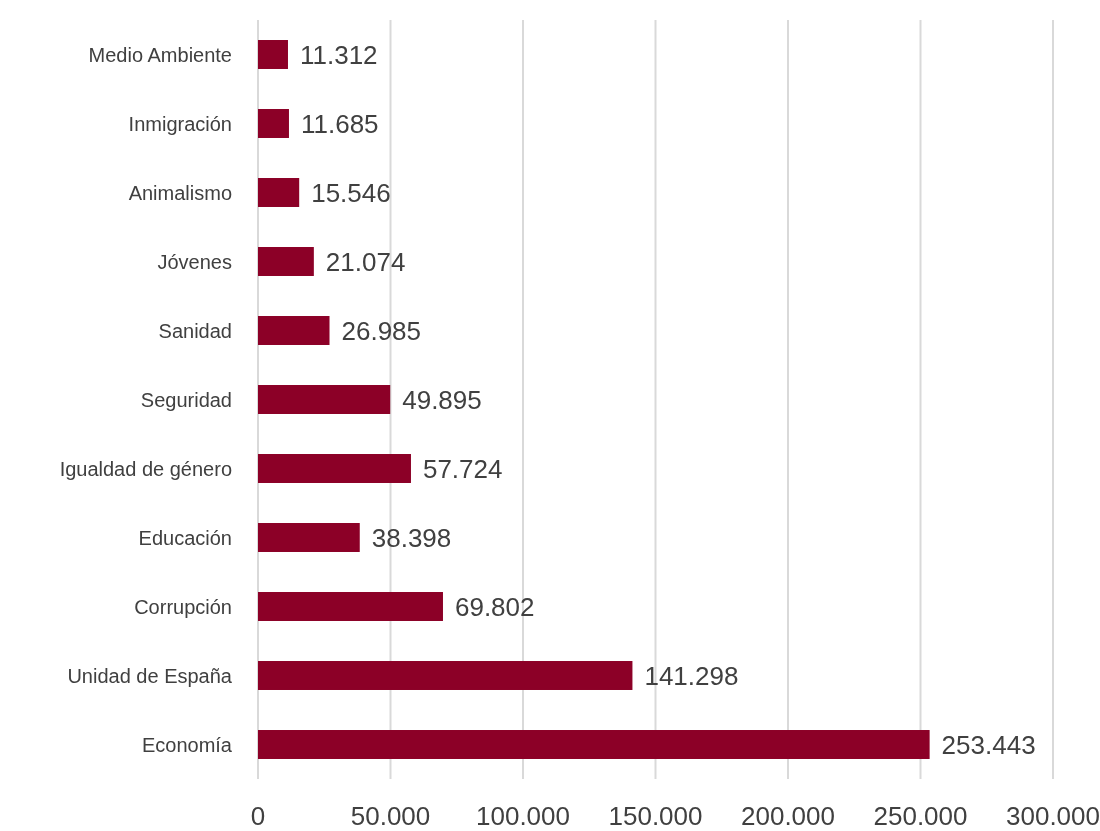  I want to click on data-label: 38.398, so click(411, 537).